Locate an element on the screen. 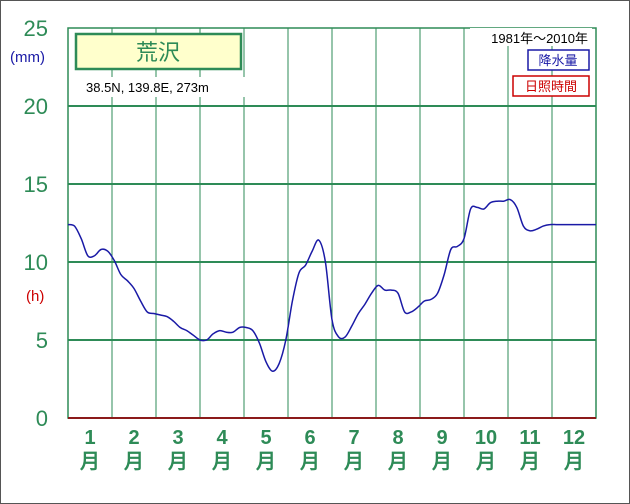 The width and height of the screenshot is (630, 504). y-tick-label: 15 is located at coordinates (36, 184).